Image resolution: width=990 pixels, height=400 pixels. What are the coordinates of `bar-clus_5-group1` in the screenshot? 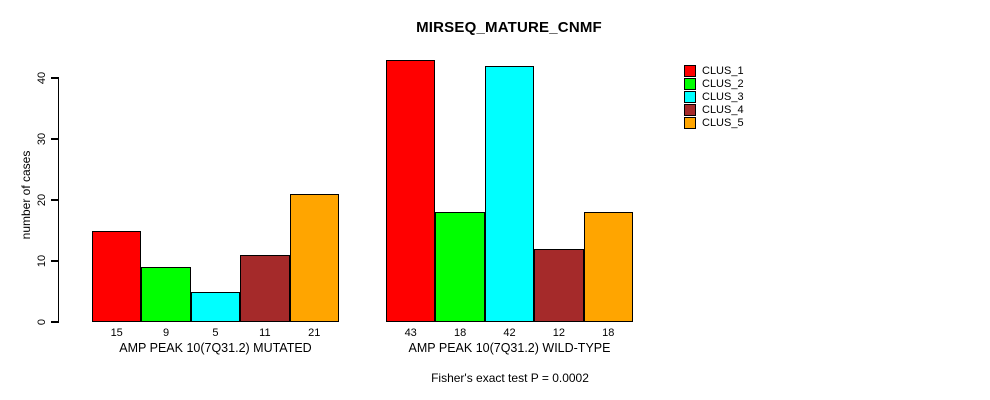 It's located at (314, 257).